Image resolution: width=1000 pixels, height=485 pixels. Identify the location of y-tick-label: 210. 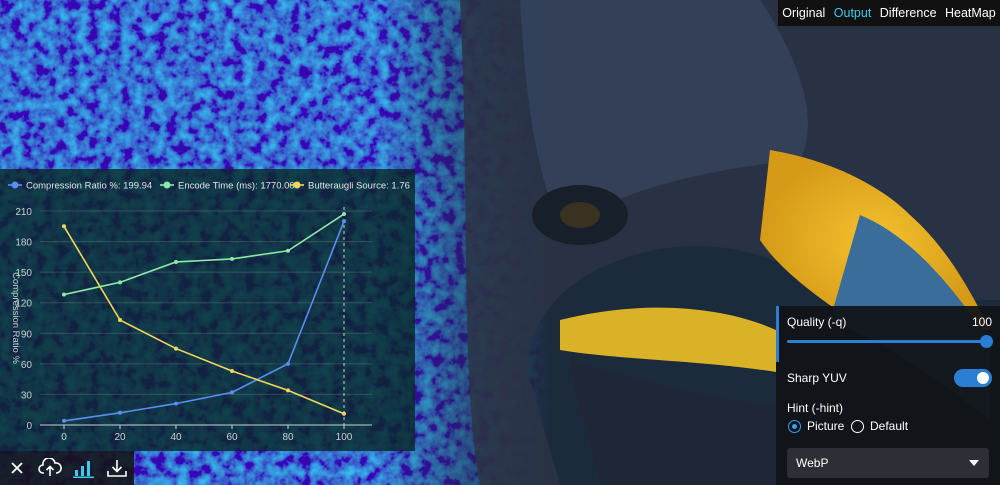
(23, 212).